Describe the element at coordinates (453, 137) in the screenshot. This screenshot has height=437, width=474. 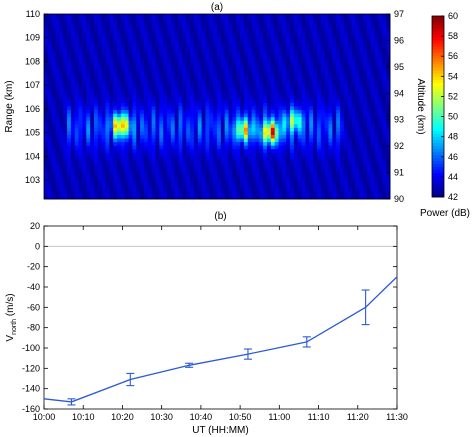
I see `colorbar-tick-label: 48` at that location.